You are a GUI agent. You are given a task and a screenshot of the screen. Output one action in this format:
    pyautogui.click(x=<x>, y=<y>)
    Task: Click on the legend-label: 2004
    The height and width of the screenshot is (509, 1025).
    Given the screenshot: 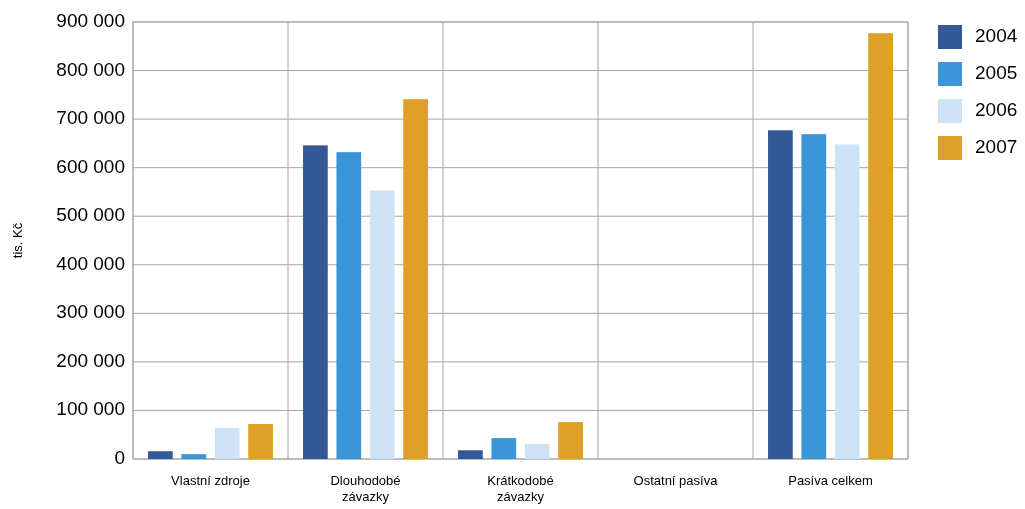 What is the action you would take?
    pyautogui.click(x=996, y=36)
    